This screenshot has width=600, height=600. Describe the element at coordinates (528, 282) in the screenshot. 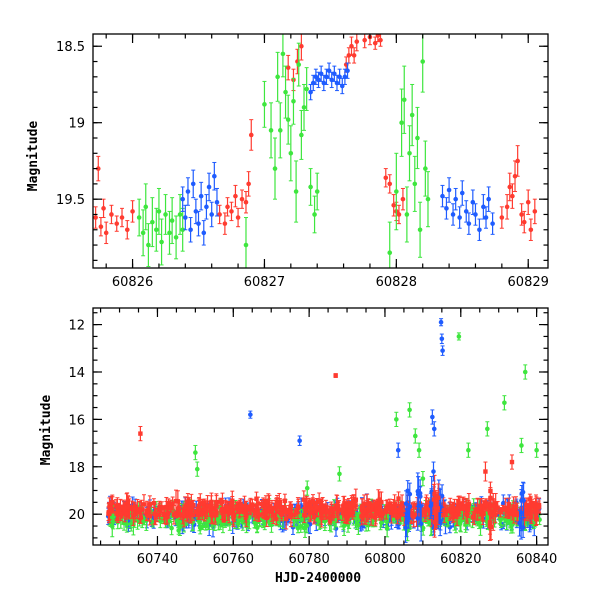

I see `x-tick-label: 60829` at that location.